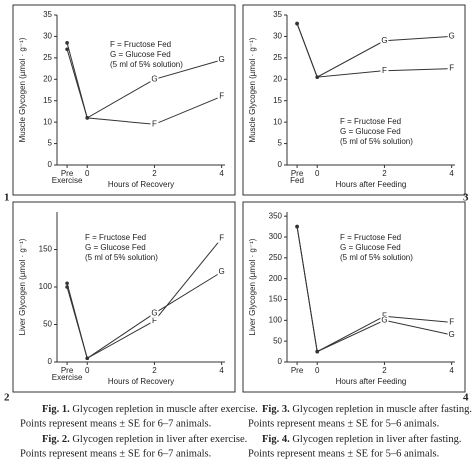 The image size is (474, 466). What do you see at coordinates (276, 299) in the screenshot?
I see `y-tick-label: 150` at bounding box center [276, 299].